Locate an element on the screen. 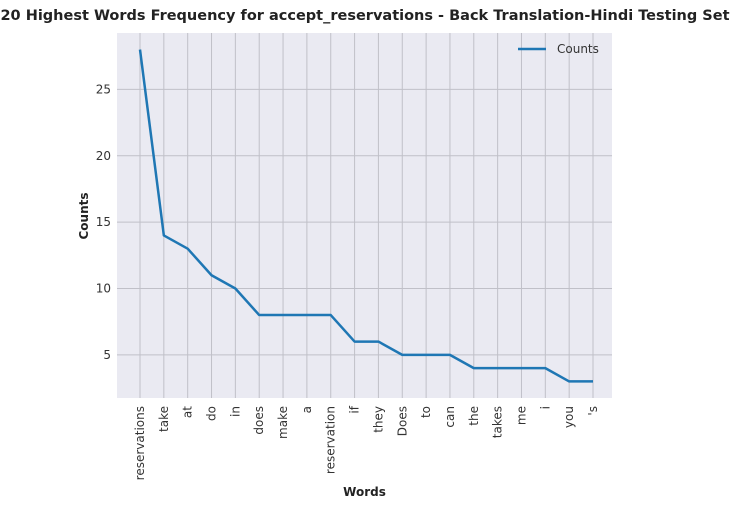 This screenshot has width=730, height=510. x-axis-label: Words is located at coordinates (364, 492).